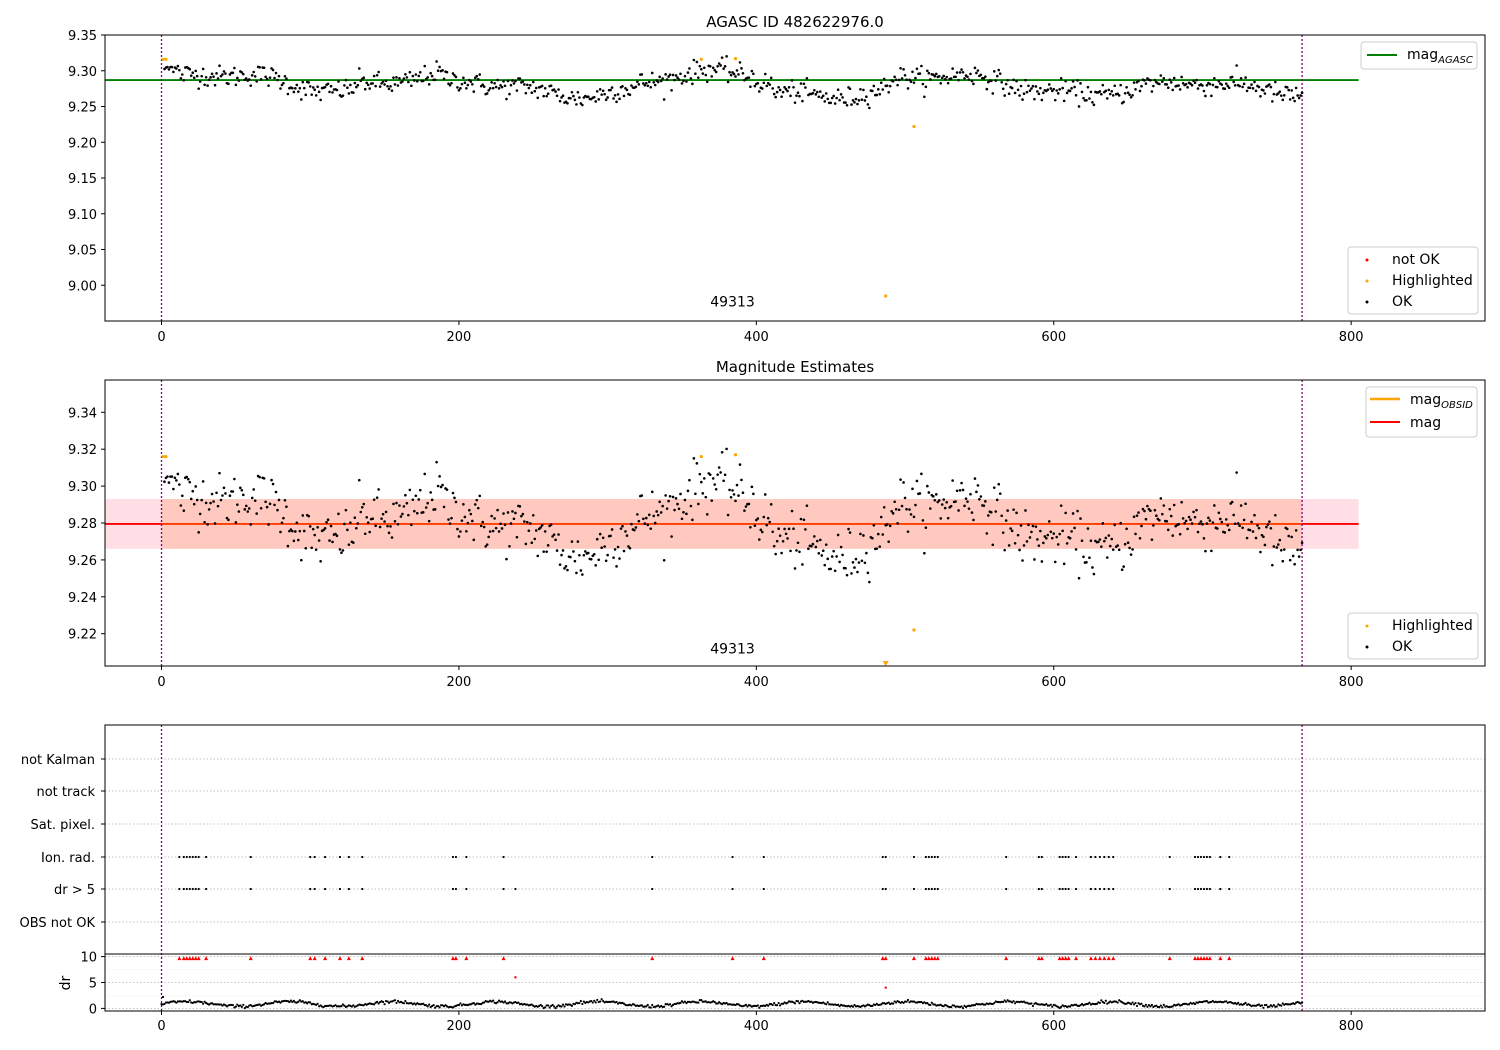 The height and width of the screenshot is (1050, 1500). What do you see at coordinates (756, 682) in the screenshot?
I see `x-tick-label: 400` at bounding box center [756, 682].